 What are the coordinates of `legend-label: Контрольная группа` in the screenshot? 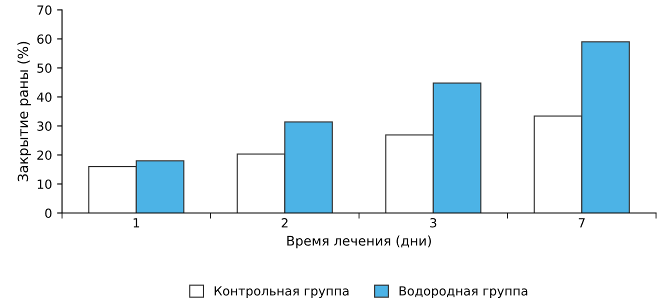 It's located at (281, 292).